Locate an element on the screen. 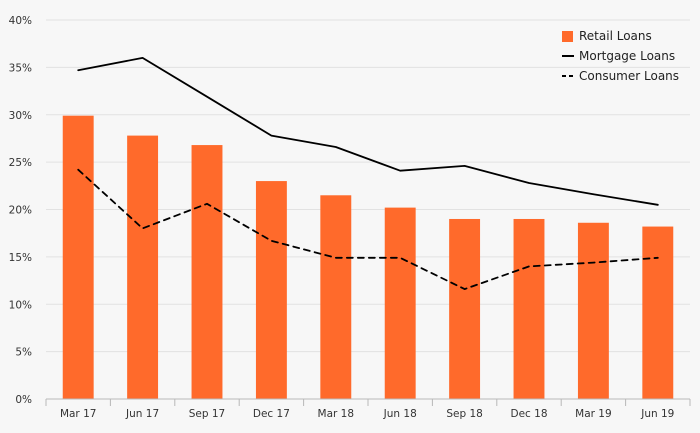 The width and height of the screenshot is (700, 433). y-tick-label-10: 10% is located at coordinates (20, 305).